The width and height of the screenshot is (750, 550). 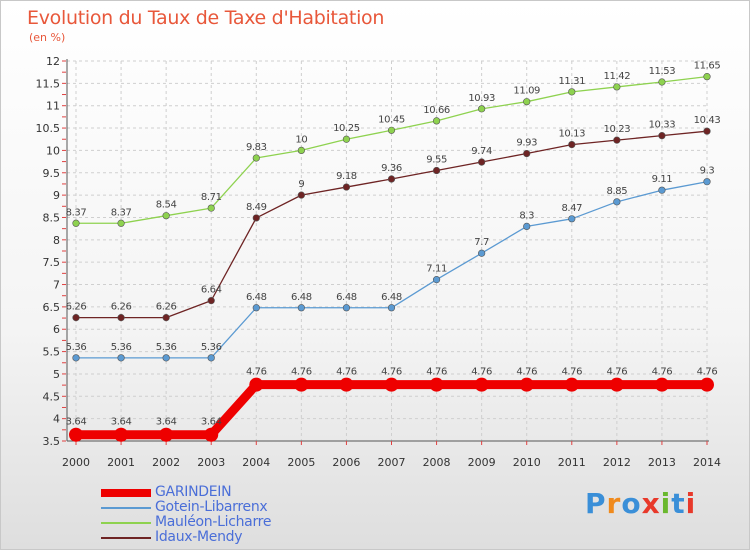 What do you see at coordinates (678, 503) in the screenshot?
I see `logo-letter: t` at bounding box center [678, 503].